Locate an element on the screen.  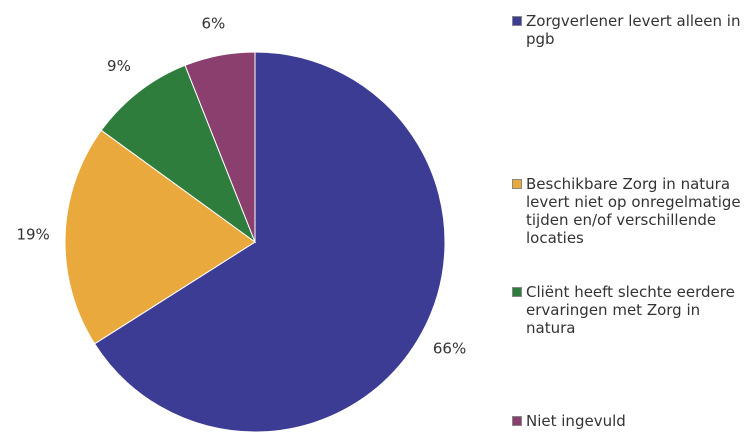
legend-item: Zorgverlener levert alleen in pgb is located at coordinates (628, 30).